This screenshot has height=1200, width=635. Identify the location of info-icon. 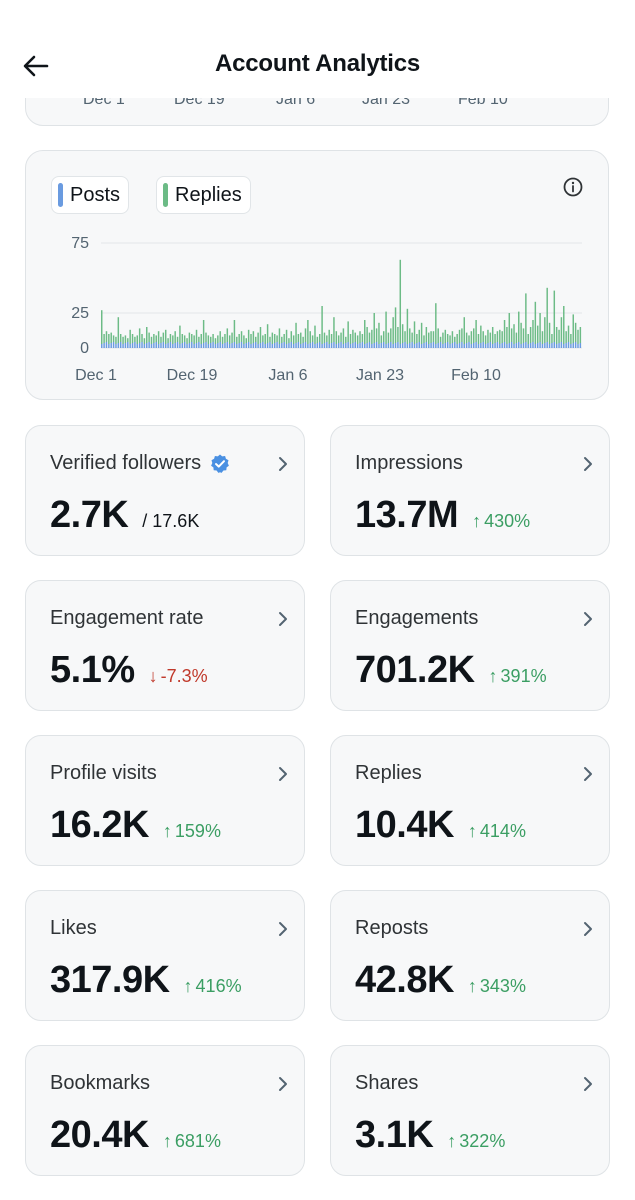
(573, 187).